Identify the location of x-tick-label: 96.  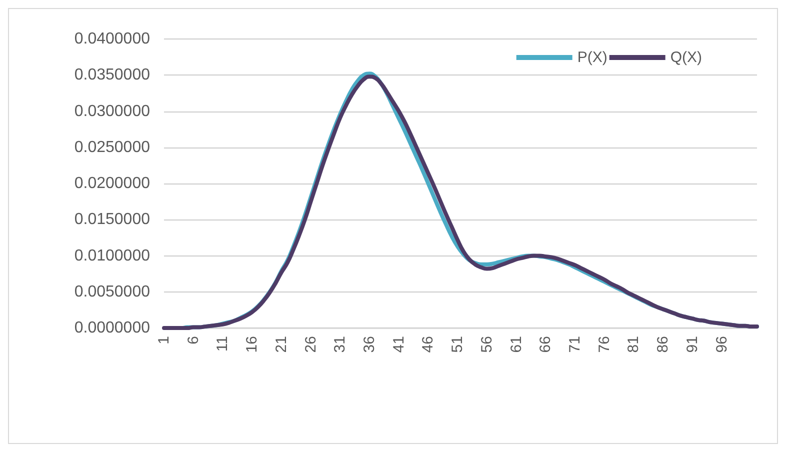
(721, 344).